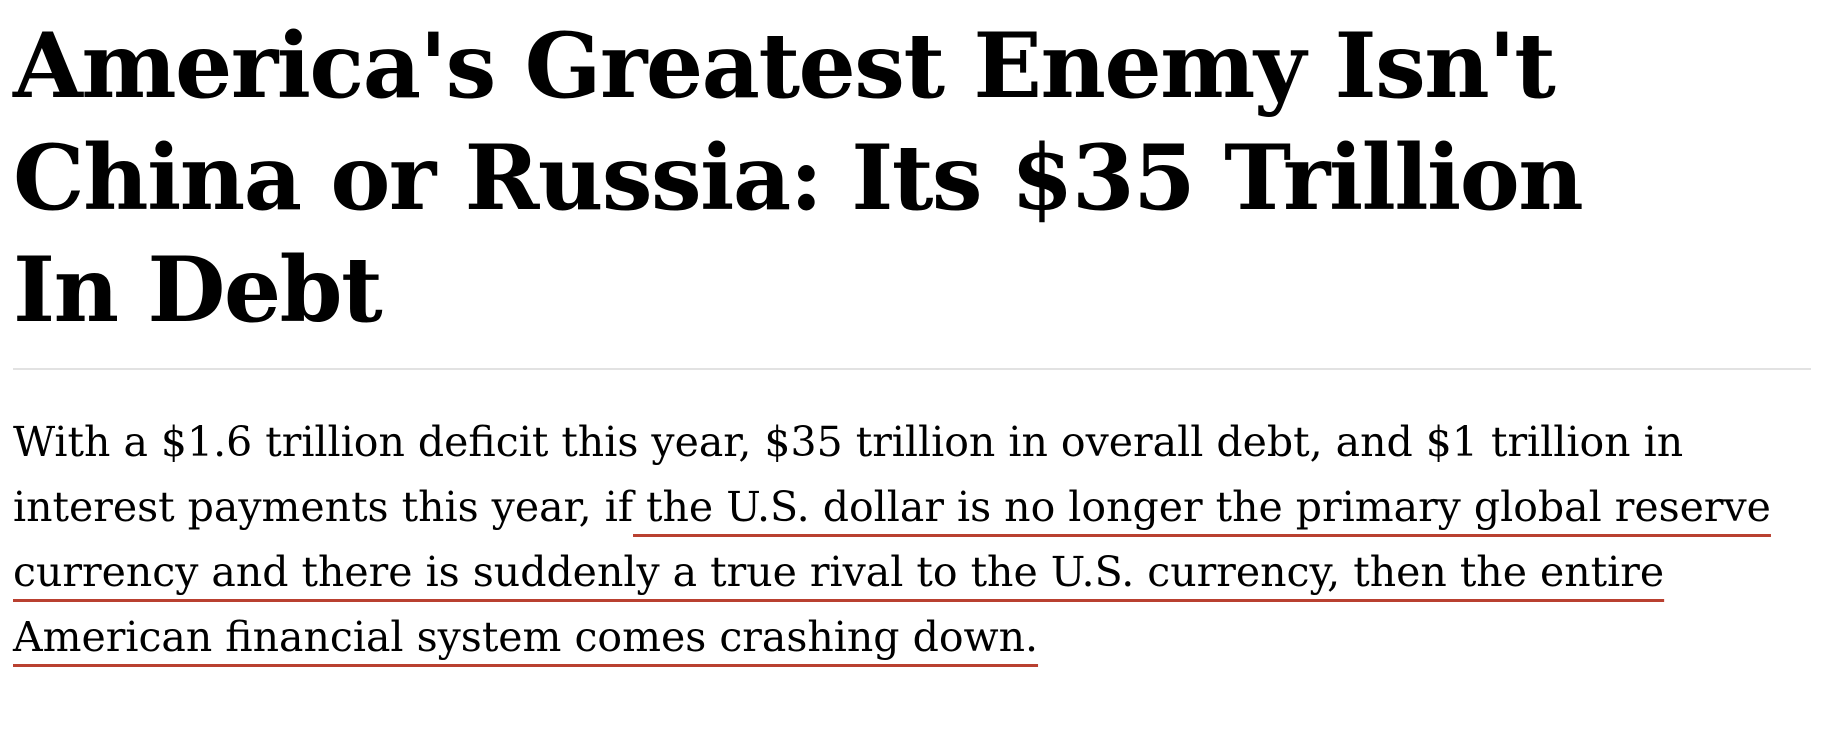  I want to click on headline-line-3: In Debt, so click(198, 290).